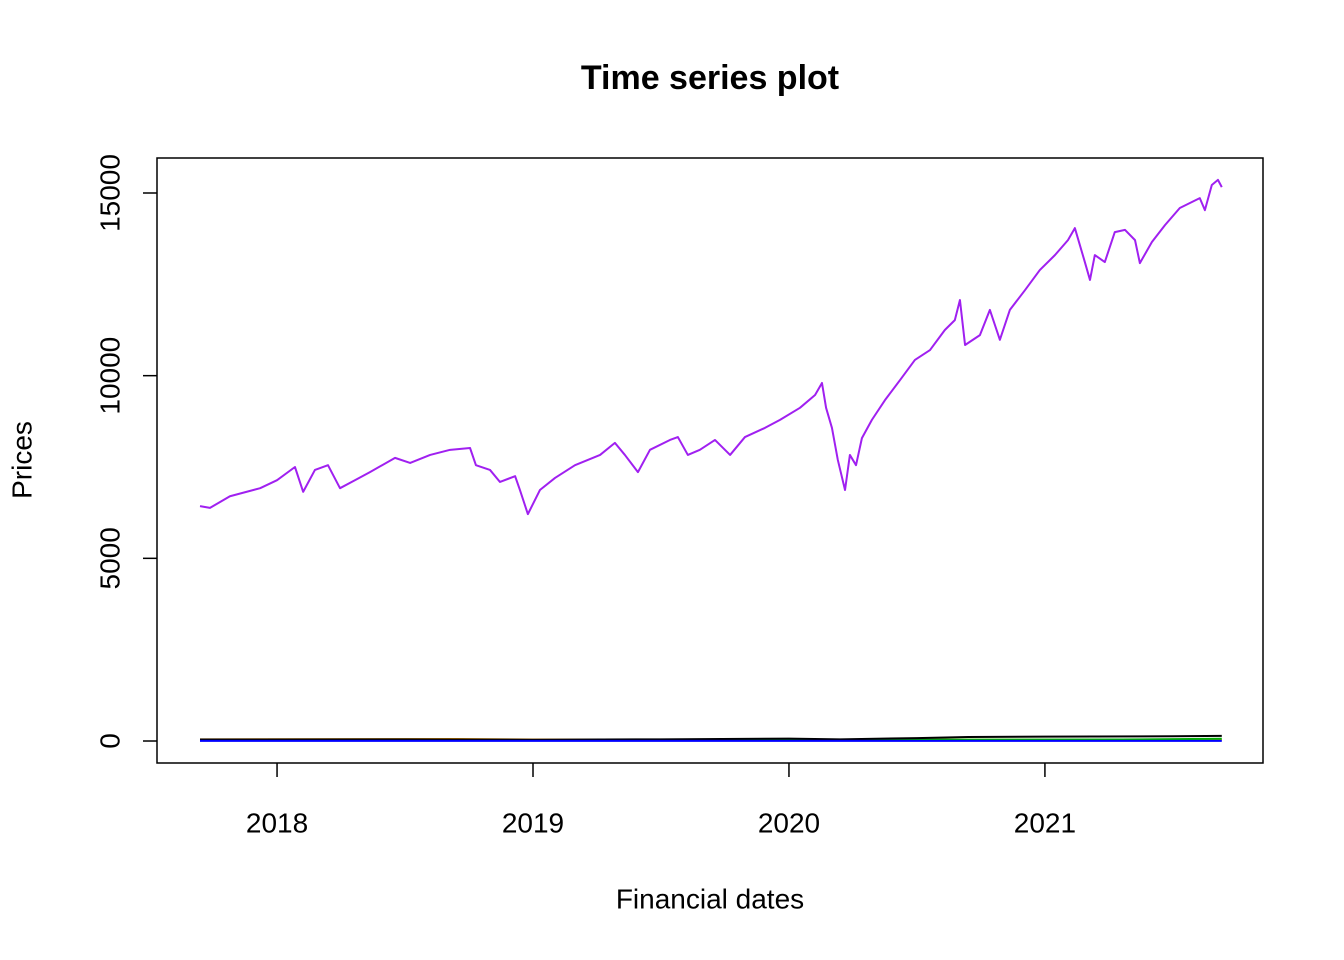 This screenshot has width=1344, height=960. Describe the element at coordinates (109, 558) in the screenshot. I see `y-tick-label: 5000` at that location.